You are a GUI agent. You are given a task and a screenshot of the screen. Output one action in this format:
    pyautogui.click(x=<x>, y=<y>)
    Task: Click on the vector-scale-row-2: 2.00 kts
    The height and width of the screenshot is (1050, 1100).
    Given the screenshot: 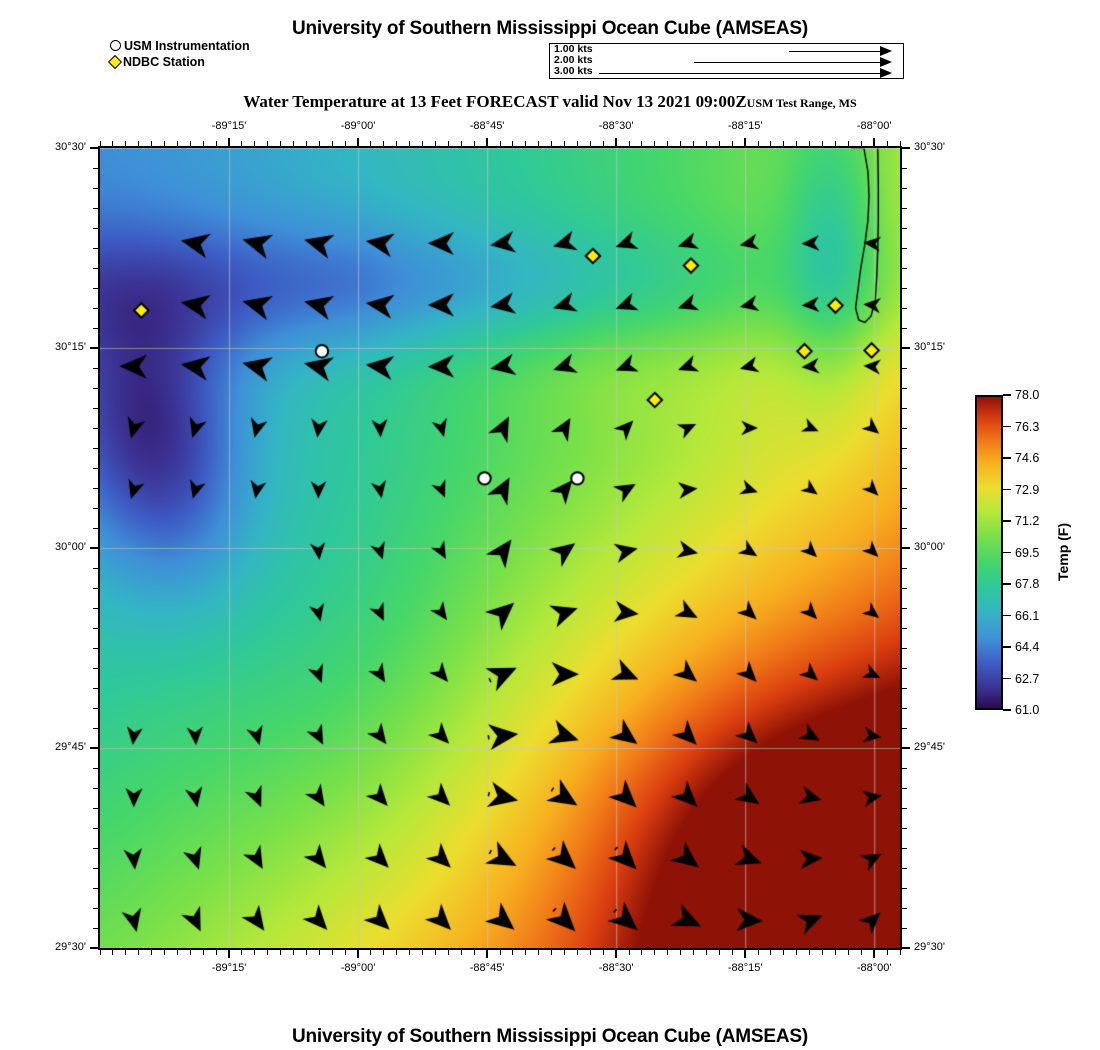 What is the action you would take?
    pyautogui.click(x=726, y=61)
    